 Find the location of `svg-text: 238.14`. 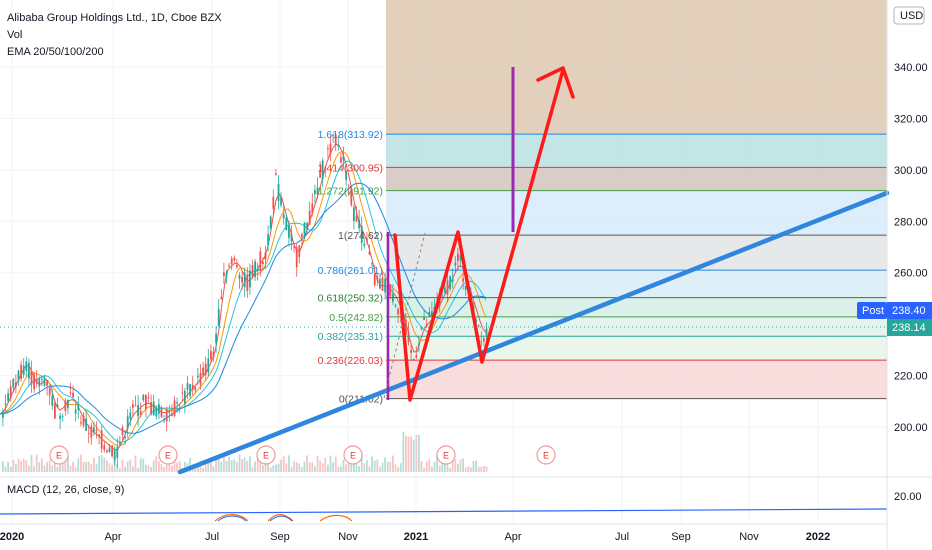

svg-text: 238.14 is located at coordinates (909, 328).